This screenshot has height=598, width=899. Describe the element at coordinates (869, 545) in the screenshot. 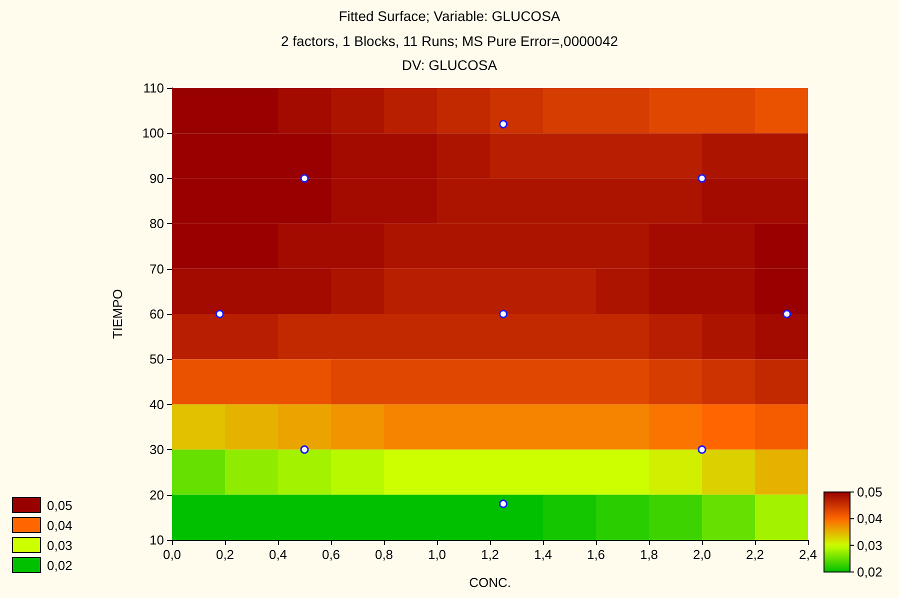

I see `color-bar-label: 0,03` at that location.